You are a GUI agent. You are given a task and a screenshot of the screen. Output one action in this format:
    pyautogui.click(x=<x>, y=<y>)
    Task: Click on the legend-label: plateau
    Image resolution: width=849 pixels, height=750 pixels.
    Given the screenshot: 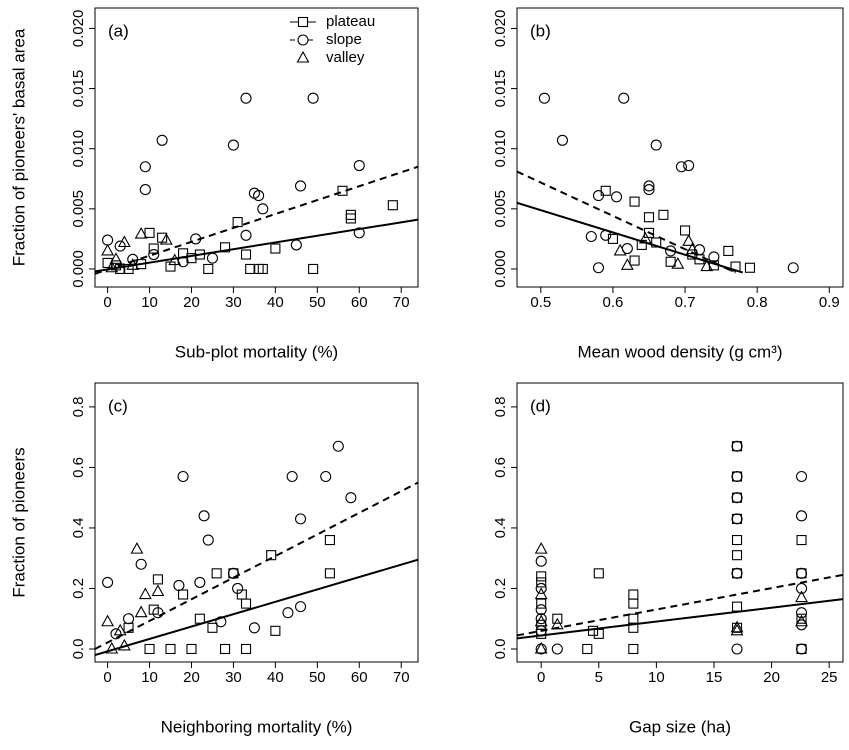 What is the action you would take?
    pyautogui.click(x=350, y=21)
    